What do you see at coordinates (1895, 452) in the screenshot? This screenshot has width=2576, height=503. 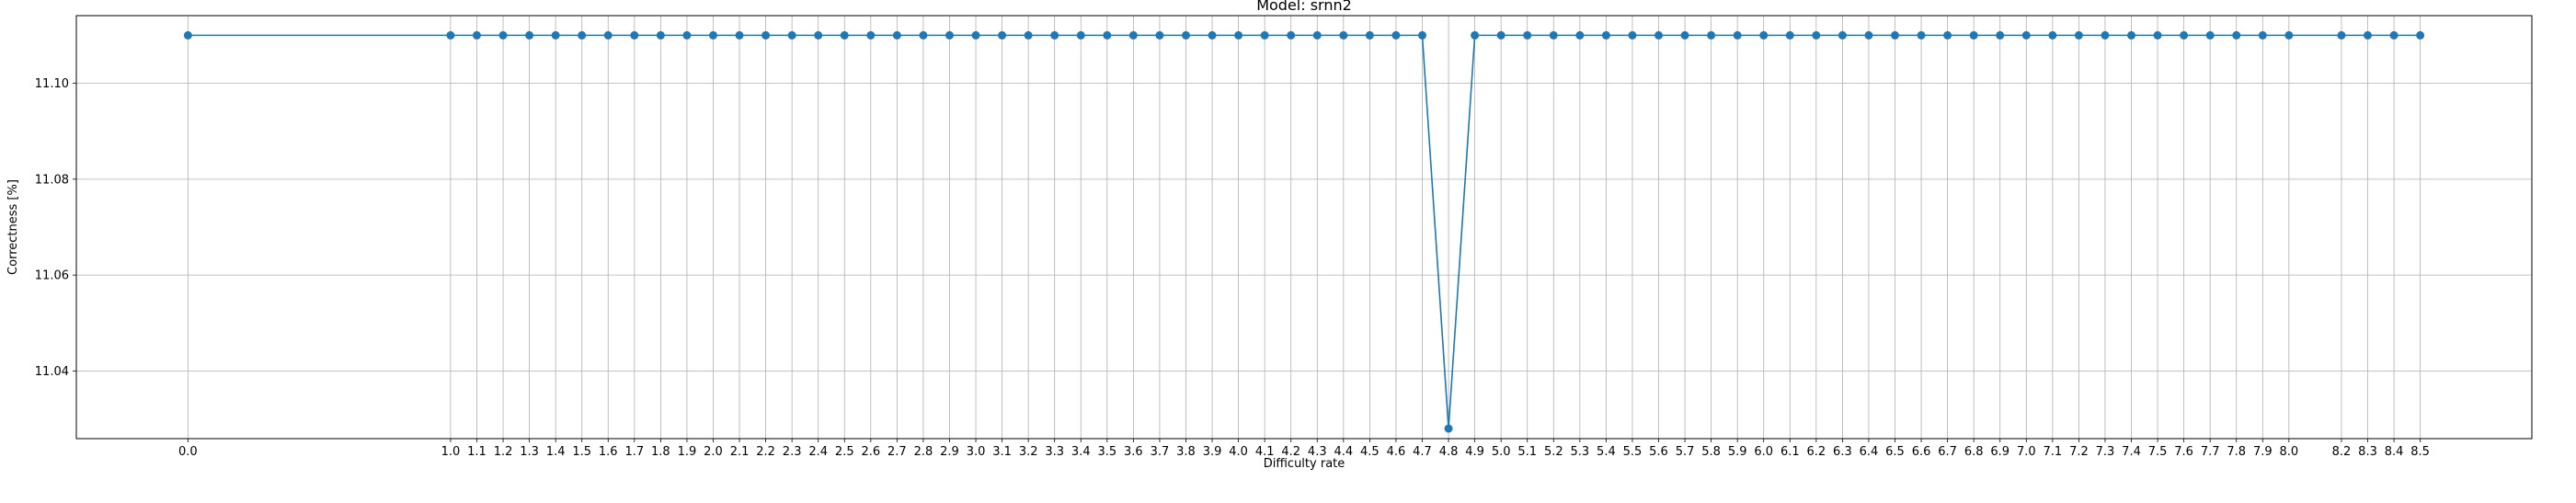 I see `x-tick-label: 6.5` at bounding box center [1895, 452].